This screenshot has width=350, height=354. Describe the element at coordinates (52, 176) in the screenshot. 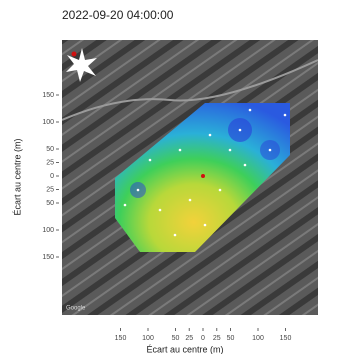

I see `y-tick-label: 0` at that location.